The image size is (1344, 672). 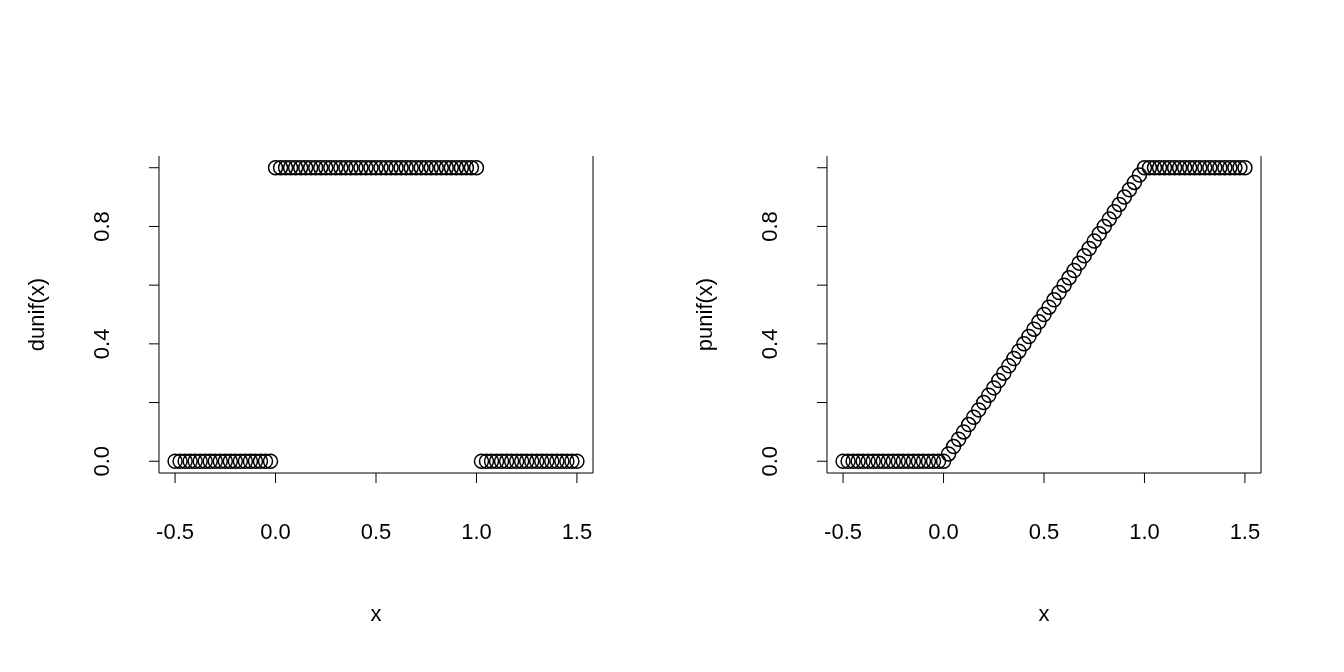 What do you see at coordinates (36, 314) in the screenshot?
I see `y-axis-title: dunif(x)` at bounding box center [36, 314].